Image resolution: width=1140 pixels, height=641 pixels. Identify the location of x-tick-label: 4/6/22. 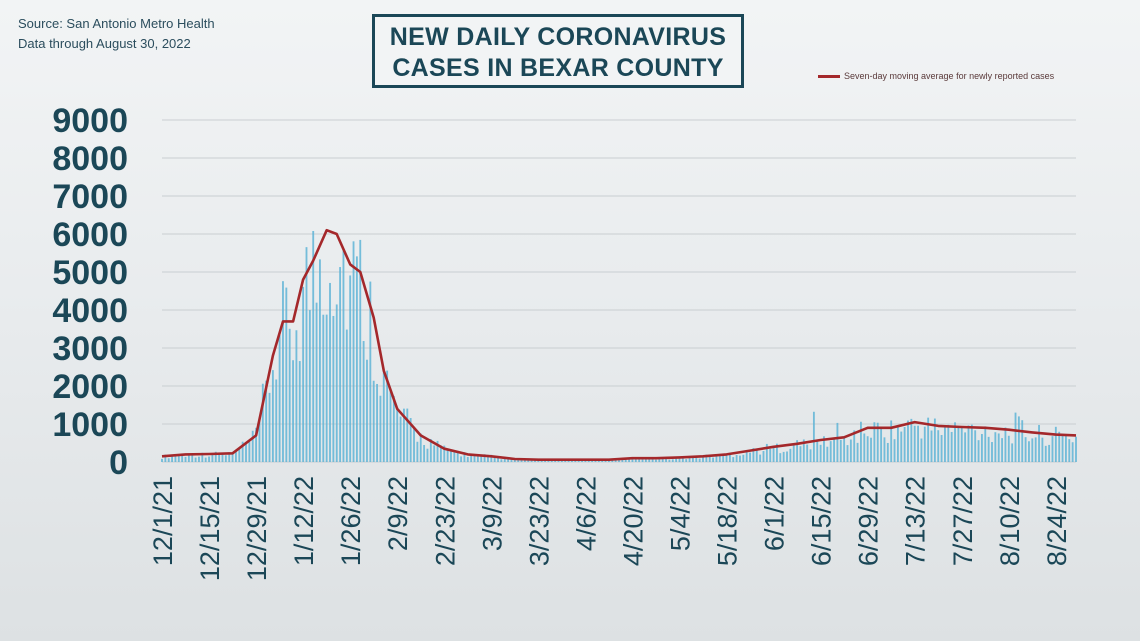
(586, 513).